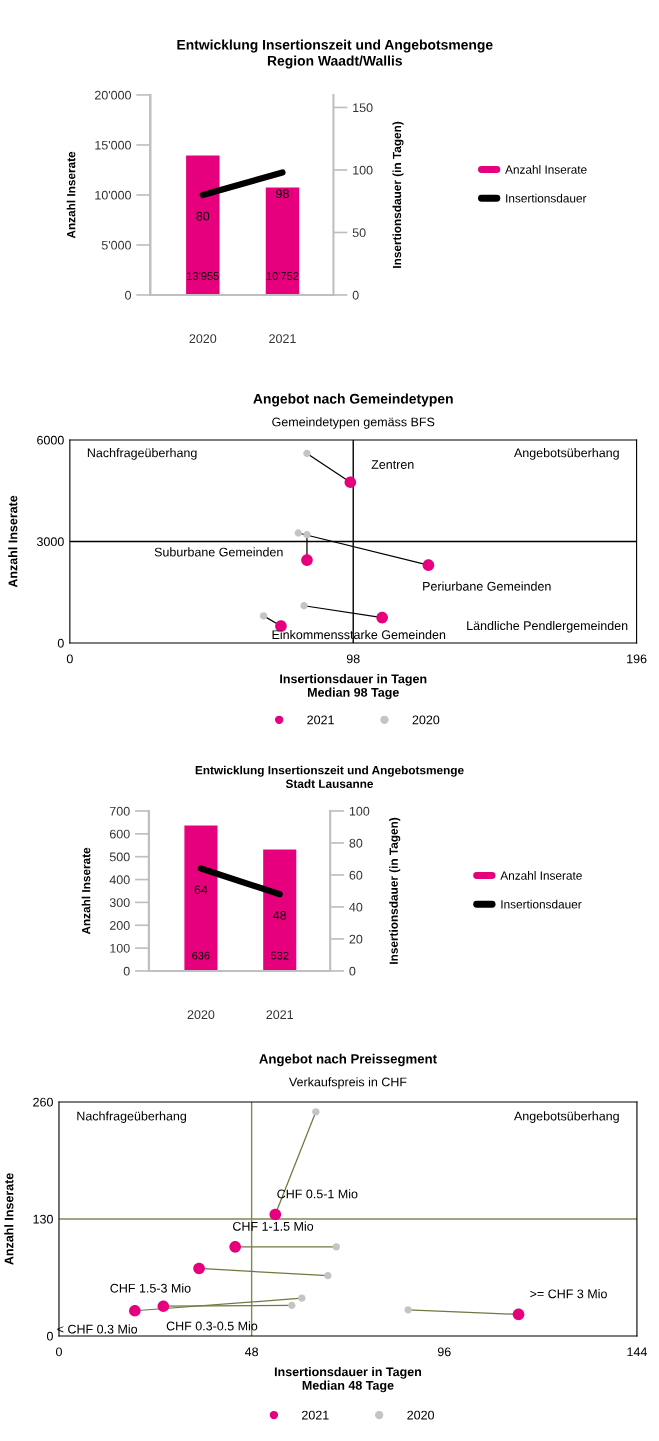  What do you see at coordinates (356, 907) in the screenshot?
I see `y2-tick-label: 40` at bounding box center [356, 907].